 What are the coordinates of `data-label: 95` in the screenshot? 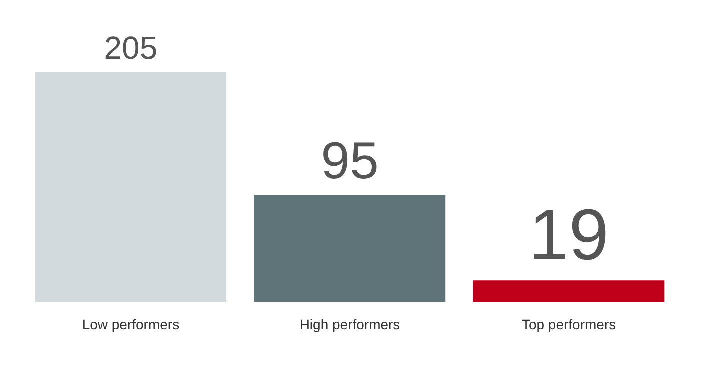 It's located at (350, 161).